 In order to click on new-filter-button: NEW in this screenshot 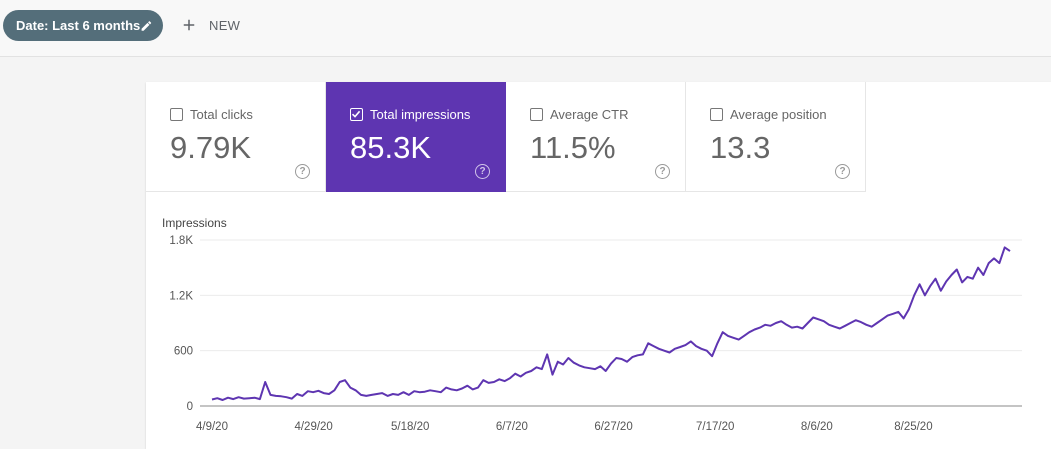, I will do `click(210, 25)`.